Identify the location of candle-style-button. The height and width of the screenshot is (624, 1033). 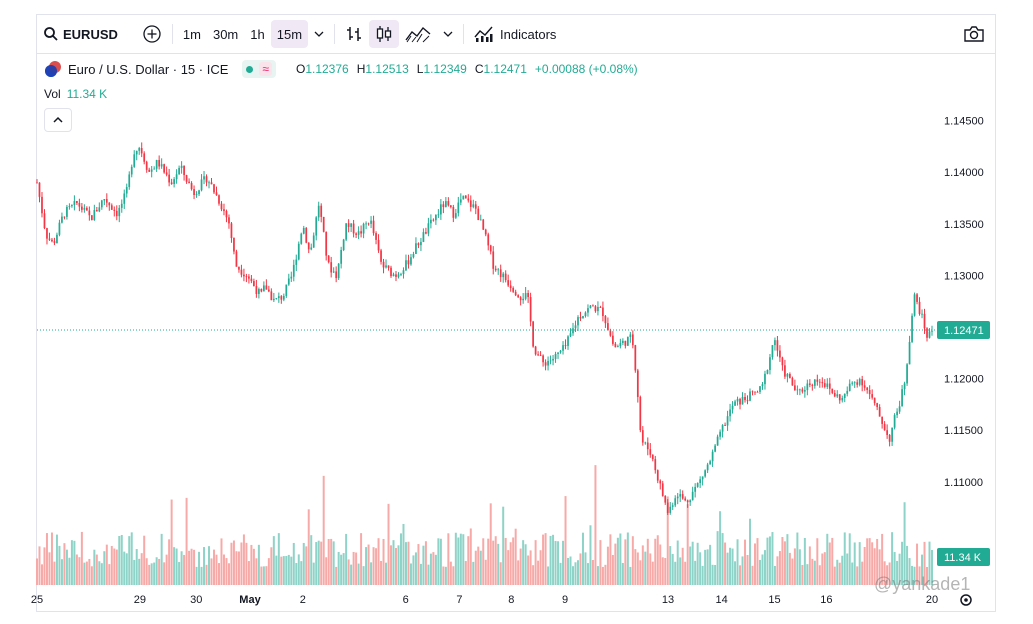
(384, 34).